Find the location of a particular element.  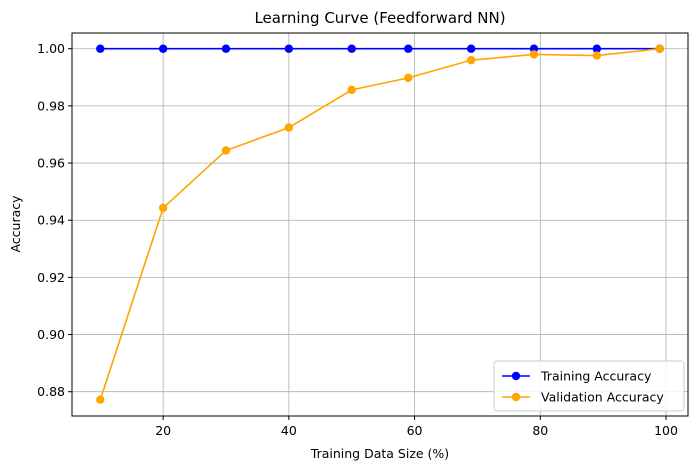

legend-entry-label: Validation Accuracy is located at coordinates (602, 397).